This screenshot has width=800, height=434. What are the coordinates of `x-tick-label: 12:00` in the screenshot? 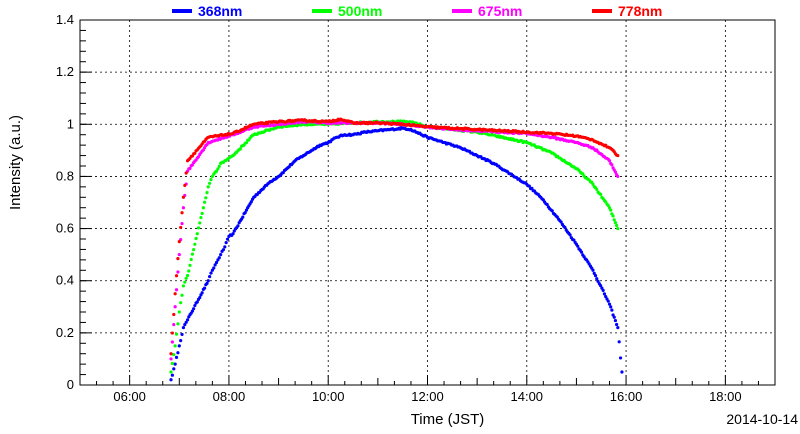 It's located at (427, 396).